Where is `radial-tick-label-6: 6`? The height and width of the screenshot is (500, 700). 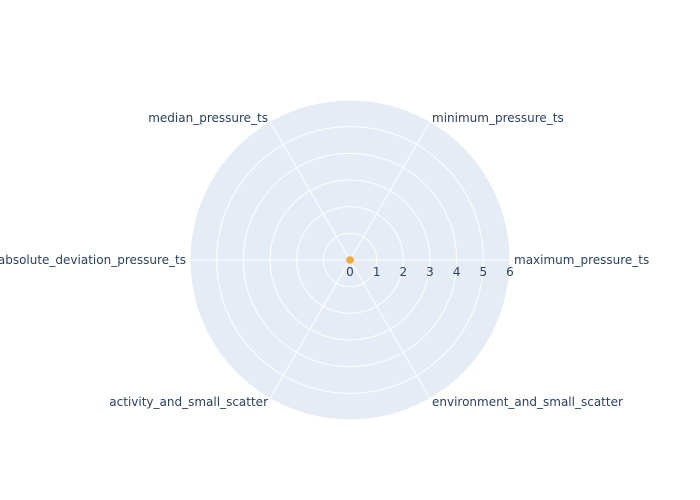
radial-tick-label-6: 6 is located at coordinates (510, 272).